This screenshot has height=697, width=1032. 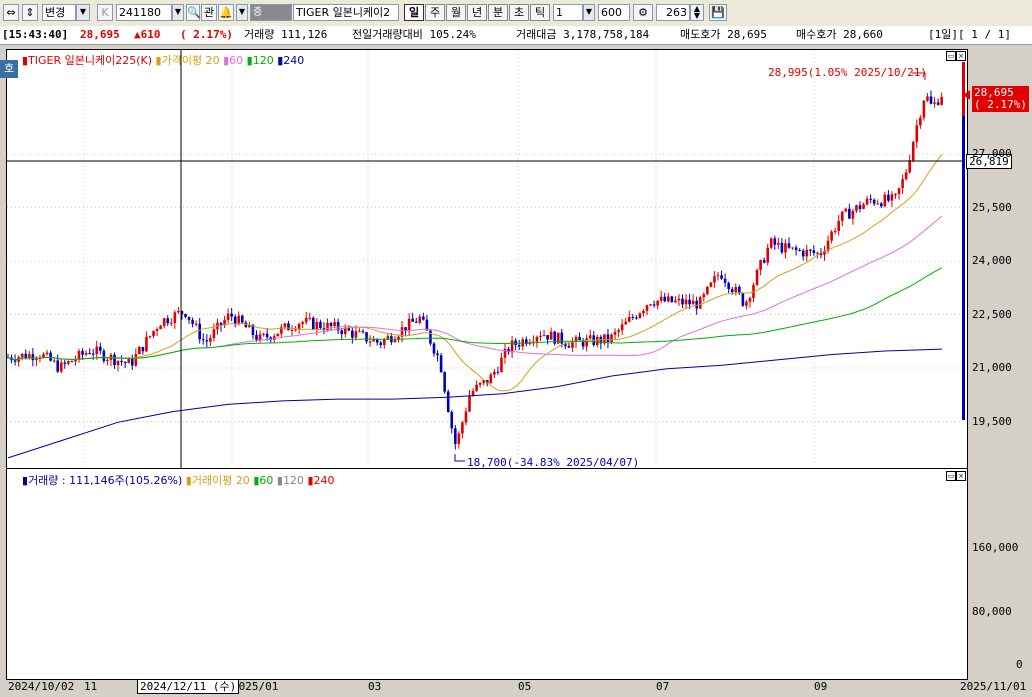 What do you see at coordinates (59, 12) in the screenshot?
I see `change-select: 변경` at bounding box center [59, 12].